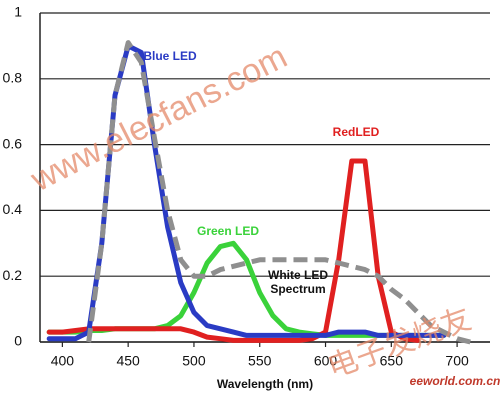  I want to click on x-axis-label: Wavelength (nm), so click(265, 384).